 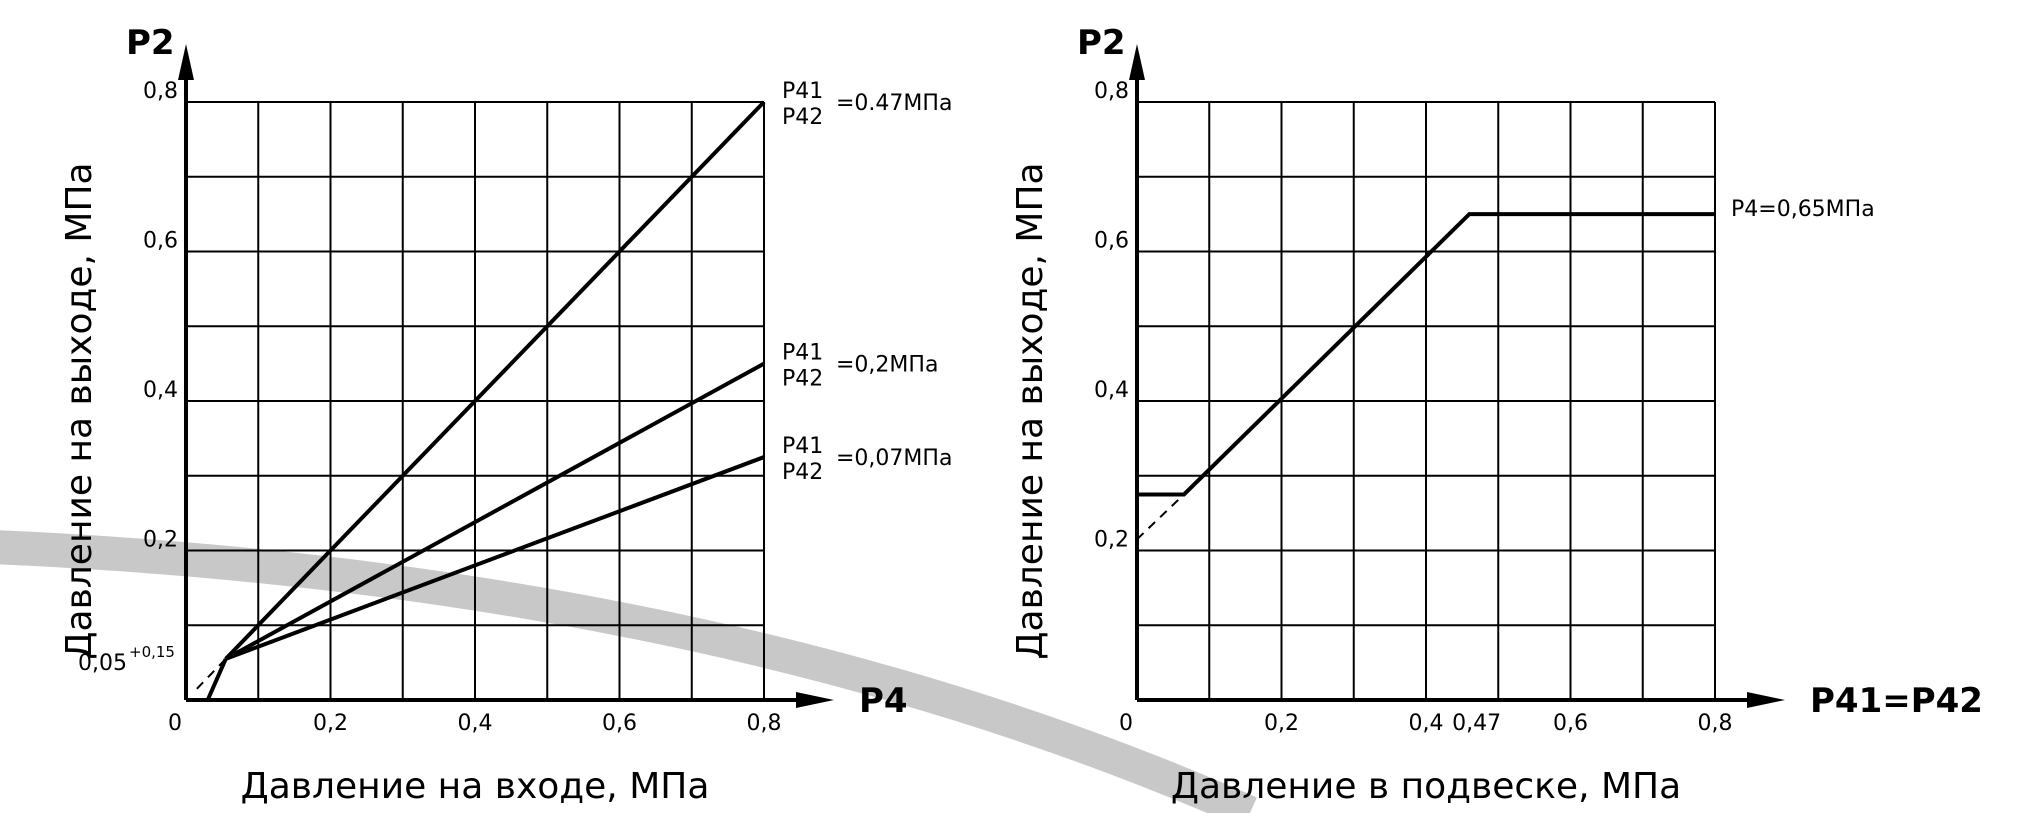 I want to click on x-axis-name: P41=P42, so click(x=1896, y=701).